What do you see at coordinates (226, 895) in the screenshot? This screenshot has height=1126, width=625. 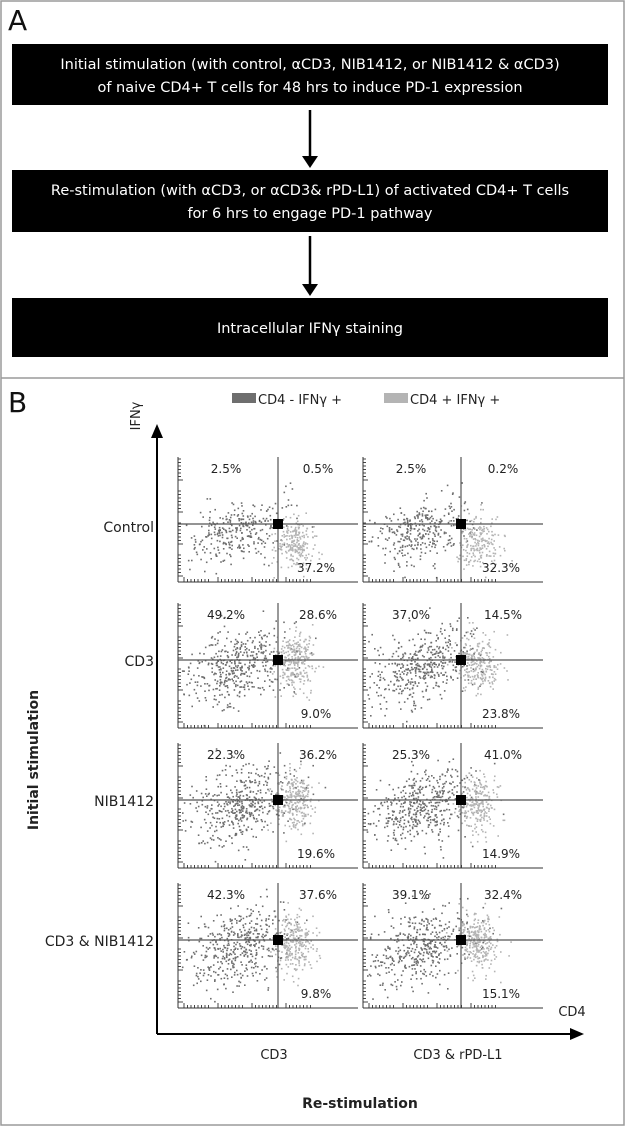 I see `upper-left-percent: 42.3%` at bounding box center [226, 895].